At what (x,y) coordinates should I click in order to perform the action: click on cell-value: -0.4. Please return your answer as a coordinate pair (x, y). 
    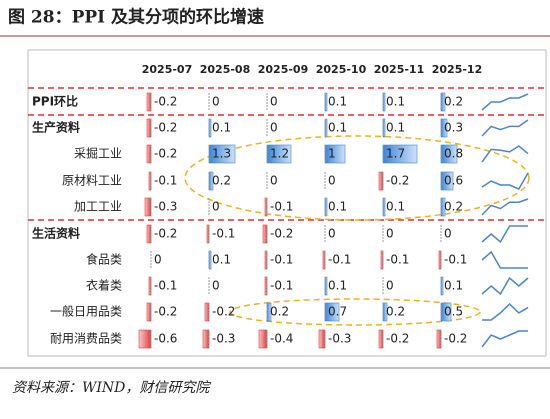
    Looking at the image, I should click on (281, 339).